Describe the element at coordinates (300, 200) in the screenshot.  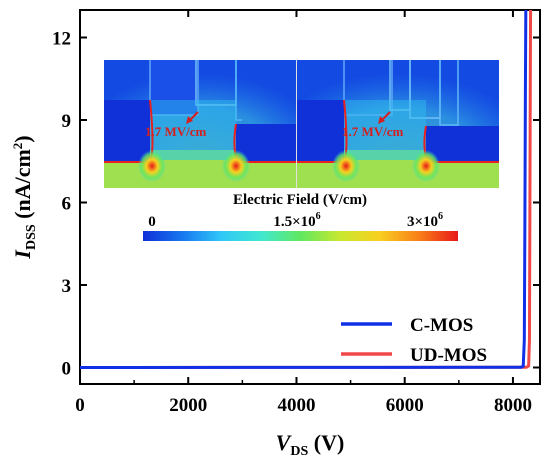
I see `colorbar-title: Electric Field (V/cm)` at that location.